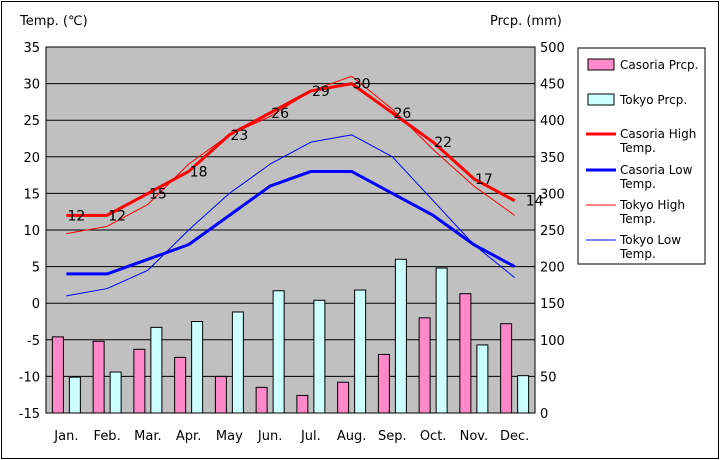 This screenshot has height=460, width=720. Describe the element at coordinates (33, 341) in the screenshot. I see `y-left-tick-label: -5` at that location.